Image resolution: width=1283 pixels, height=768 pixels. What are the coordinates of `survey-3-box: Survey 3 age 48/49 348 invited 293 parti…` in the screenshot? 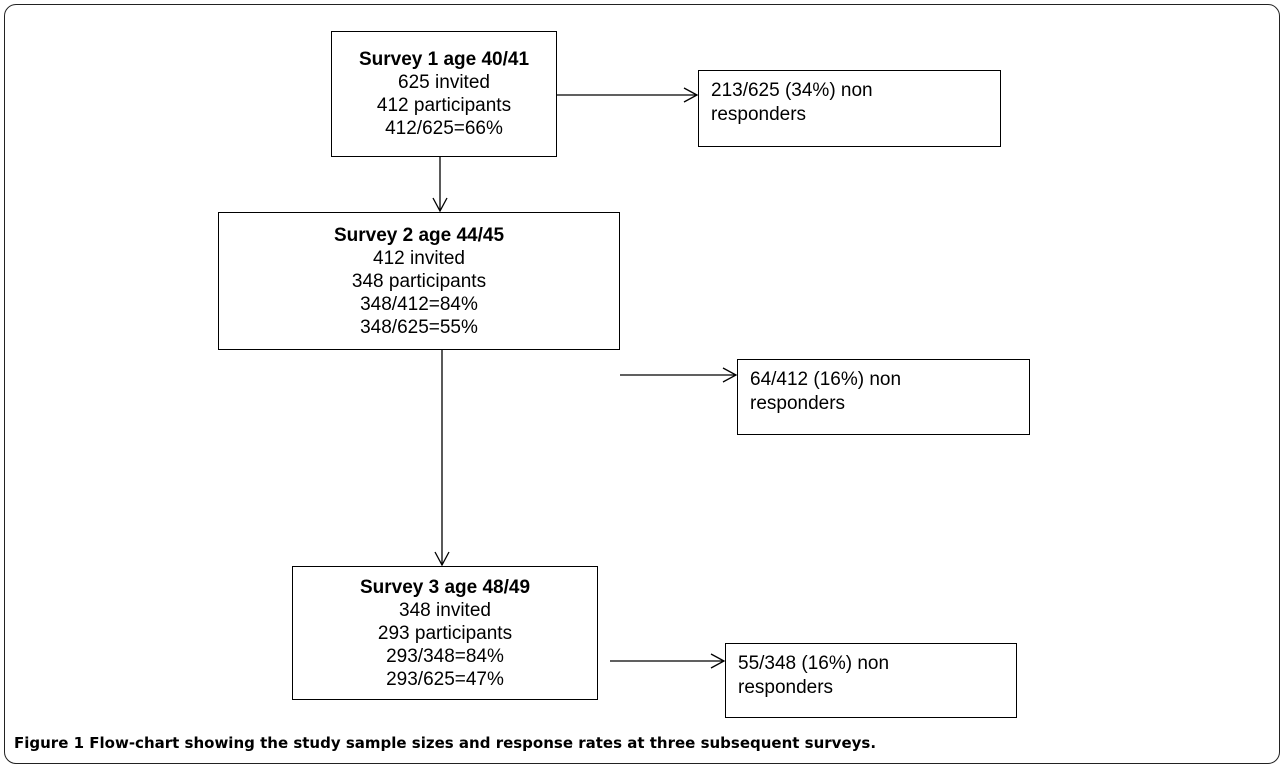 It's located at (445, 633).